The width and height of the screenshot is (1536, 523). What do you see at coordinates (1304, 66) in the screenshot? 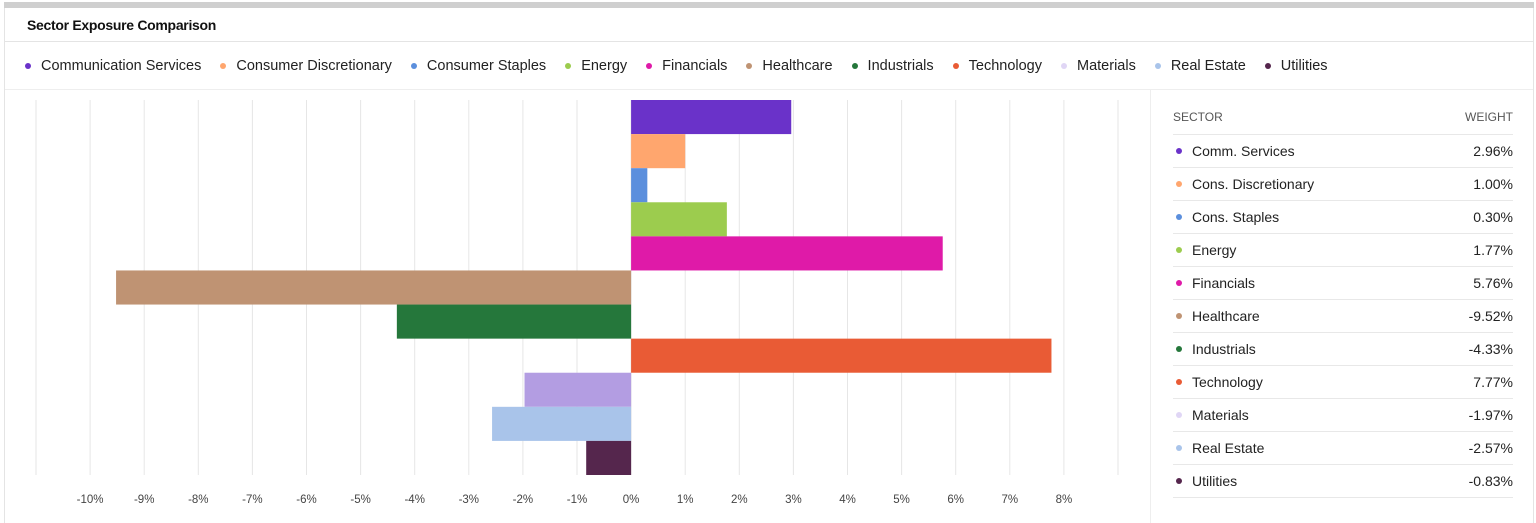
I see `legend-label: Utilities` at bounding box center [1304, 66].